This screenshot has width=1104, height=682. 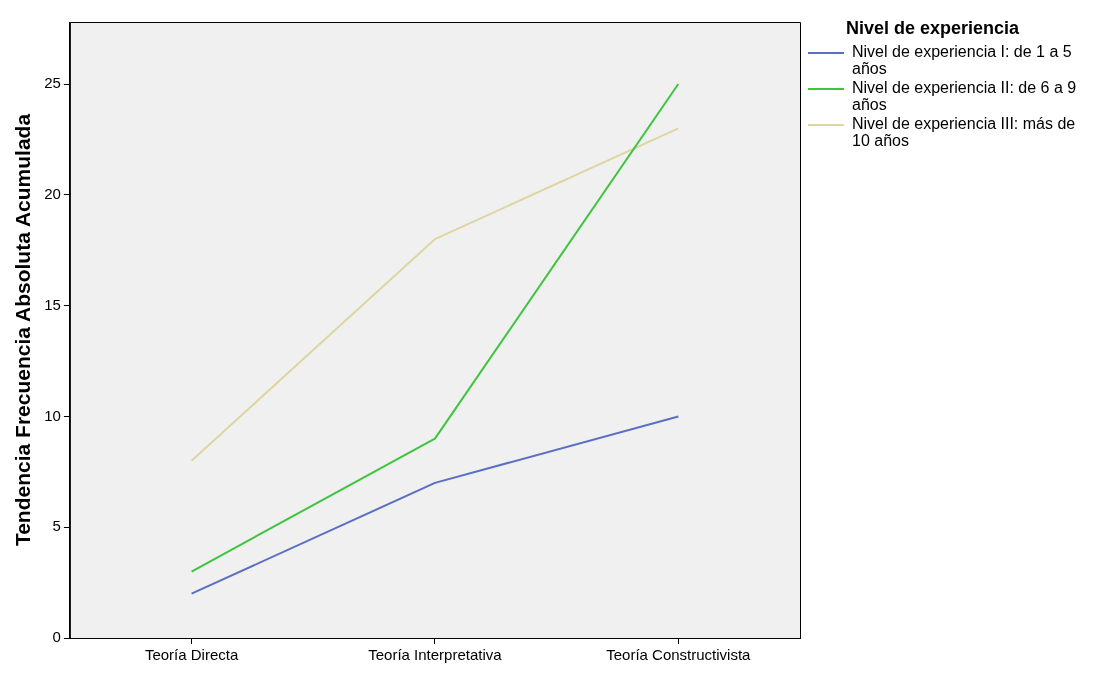 What do you see at coordinates (965, 96) in the screenshot?
I see `legend-label: Nivel de experiencia II: de 6 a 9 años` at bounding box center [965, 96].